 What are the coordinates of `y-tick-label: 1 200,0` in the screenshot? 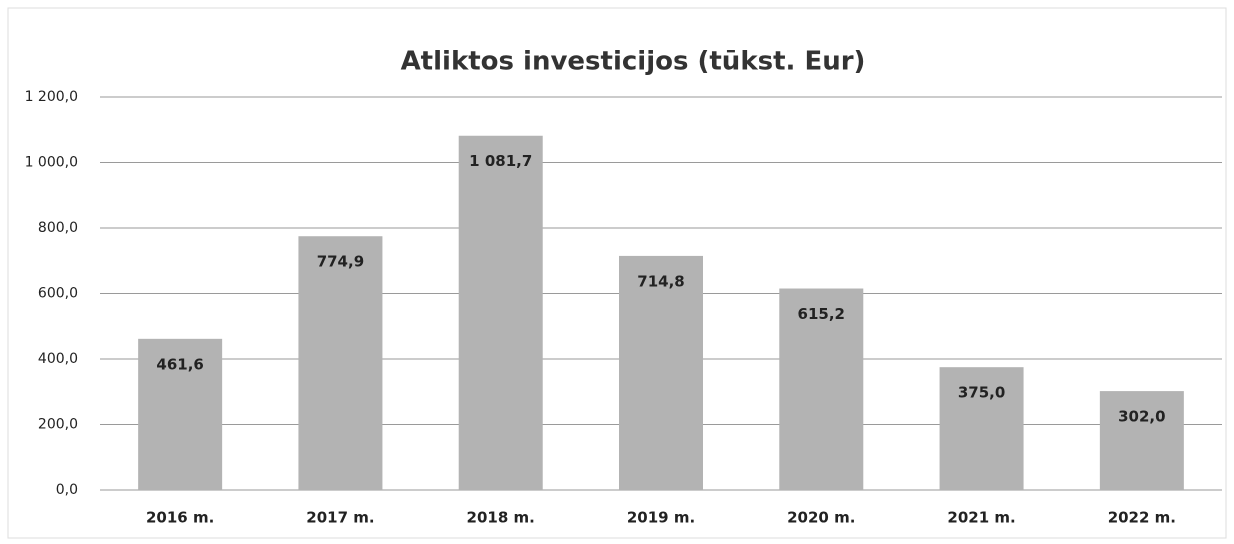 It's located at (51, 97).